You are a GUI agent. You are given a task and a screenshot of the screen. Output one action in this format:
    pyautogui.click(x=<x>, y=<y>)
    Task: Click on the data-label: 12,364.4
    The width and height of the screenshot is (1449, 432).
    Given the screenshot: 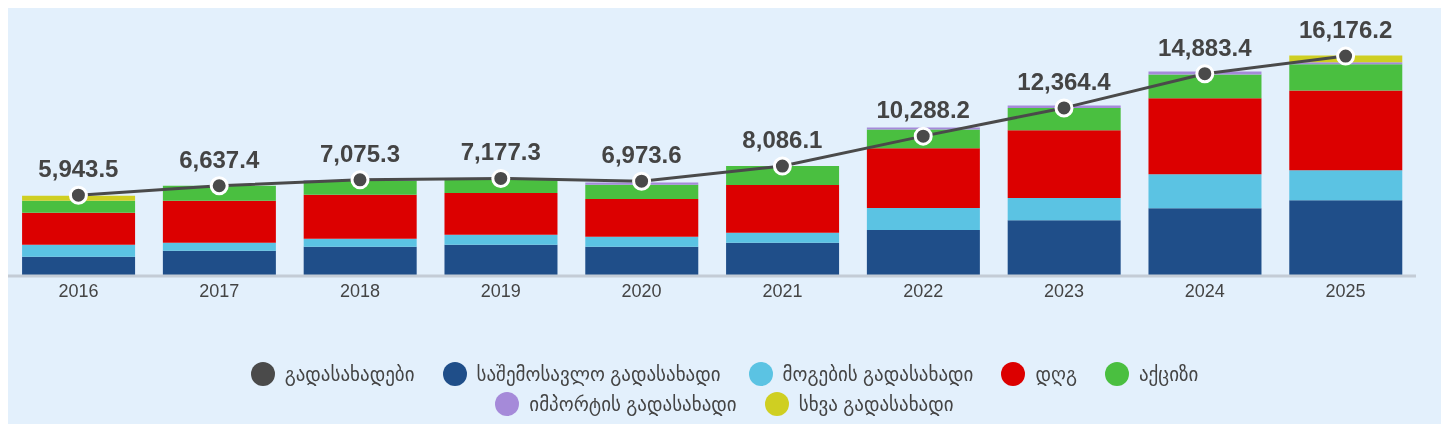 What is the action you would take?
    pyautogui.click(x=1064, y=81)
    